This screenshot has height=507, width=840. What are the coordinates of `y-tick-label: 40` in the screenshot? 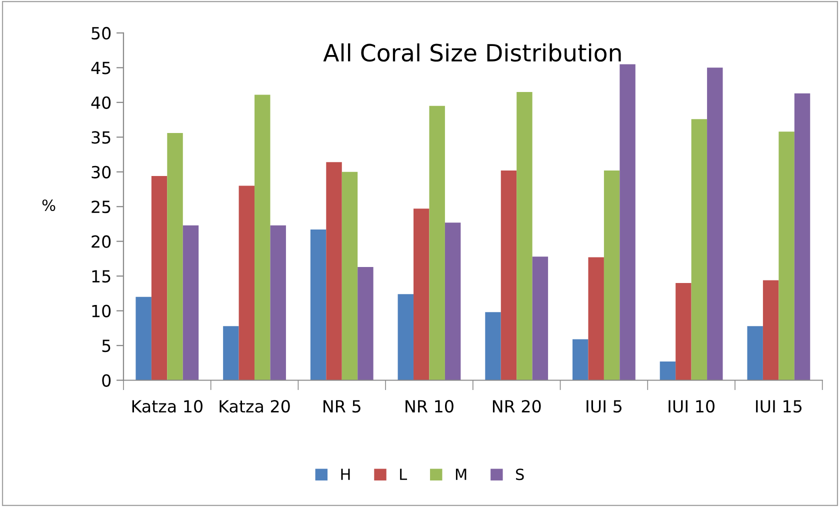 It's located at (101, 102).